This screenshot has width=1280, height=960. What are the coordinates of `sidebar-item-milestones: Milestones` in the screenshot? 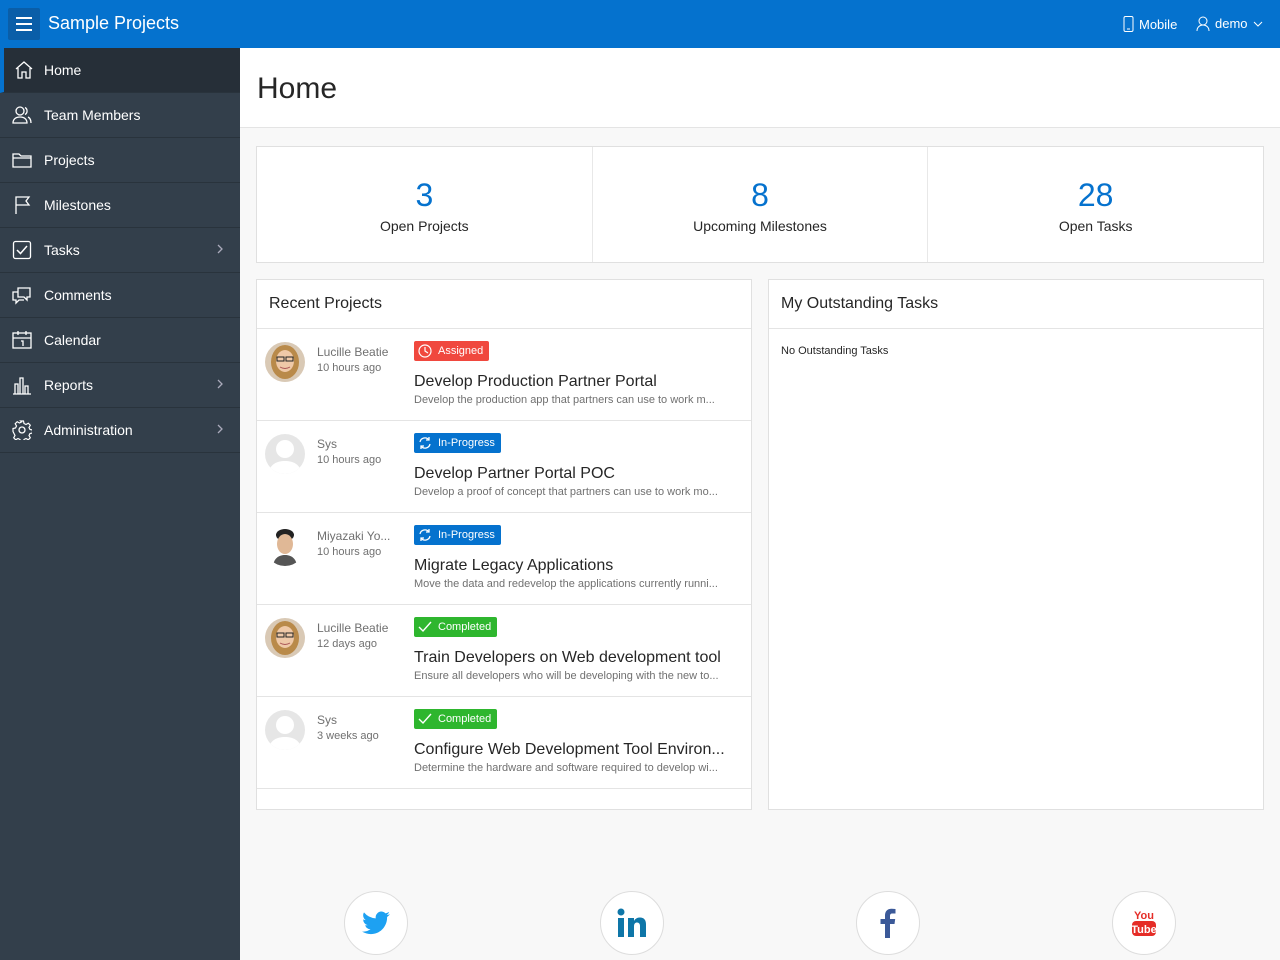 It's located at (120, 205).